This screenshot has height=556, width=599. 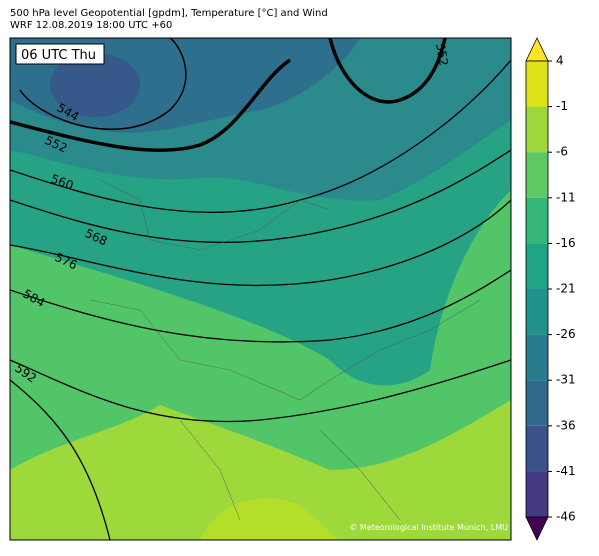 I want to click on colorbar: 4 -1 -6 -11 -16 -21 -26 -31 -36 -41 -46, so click(x=550, y=289).